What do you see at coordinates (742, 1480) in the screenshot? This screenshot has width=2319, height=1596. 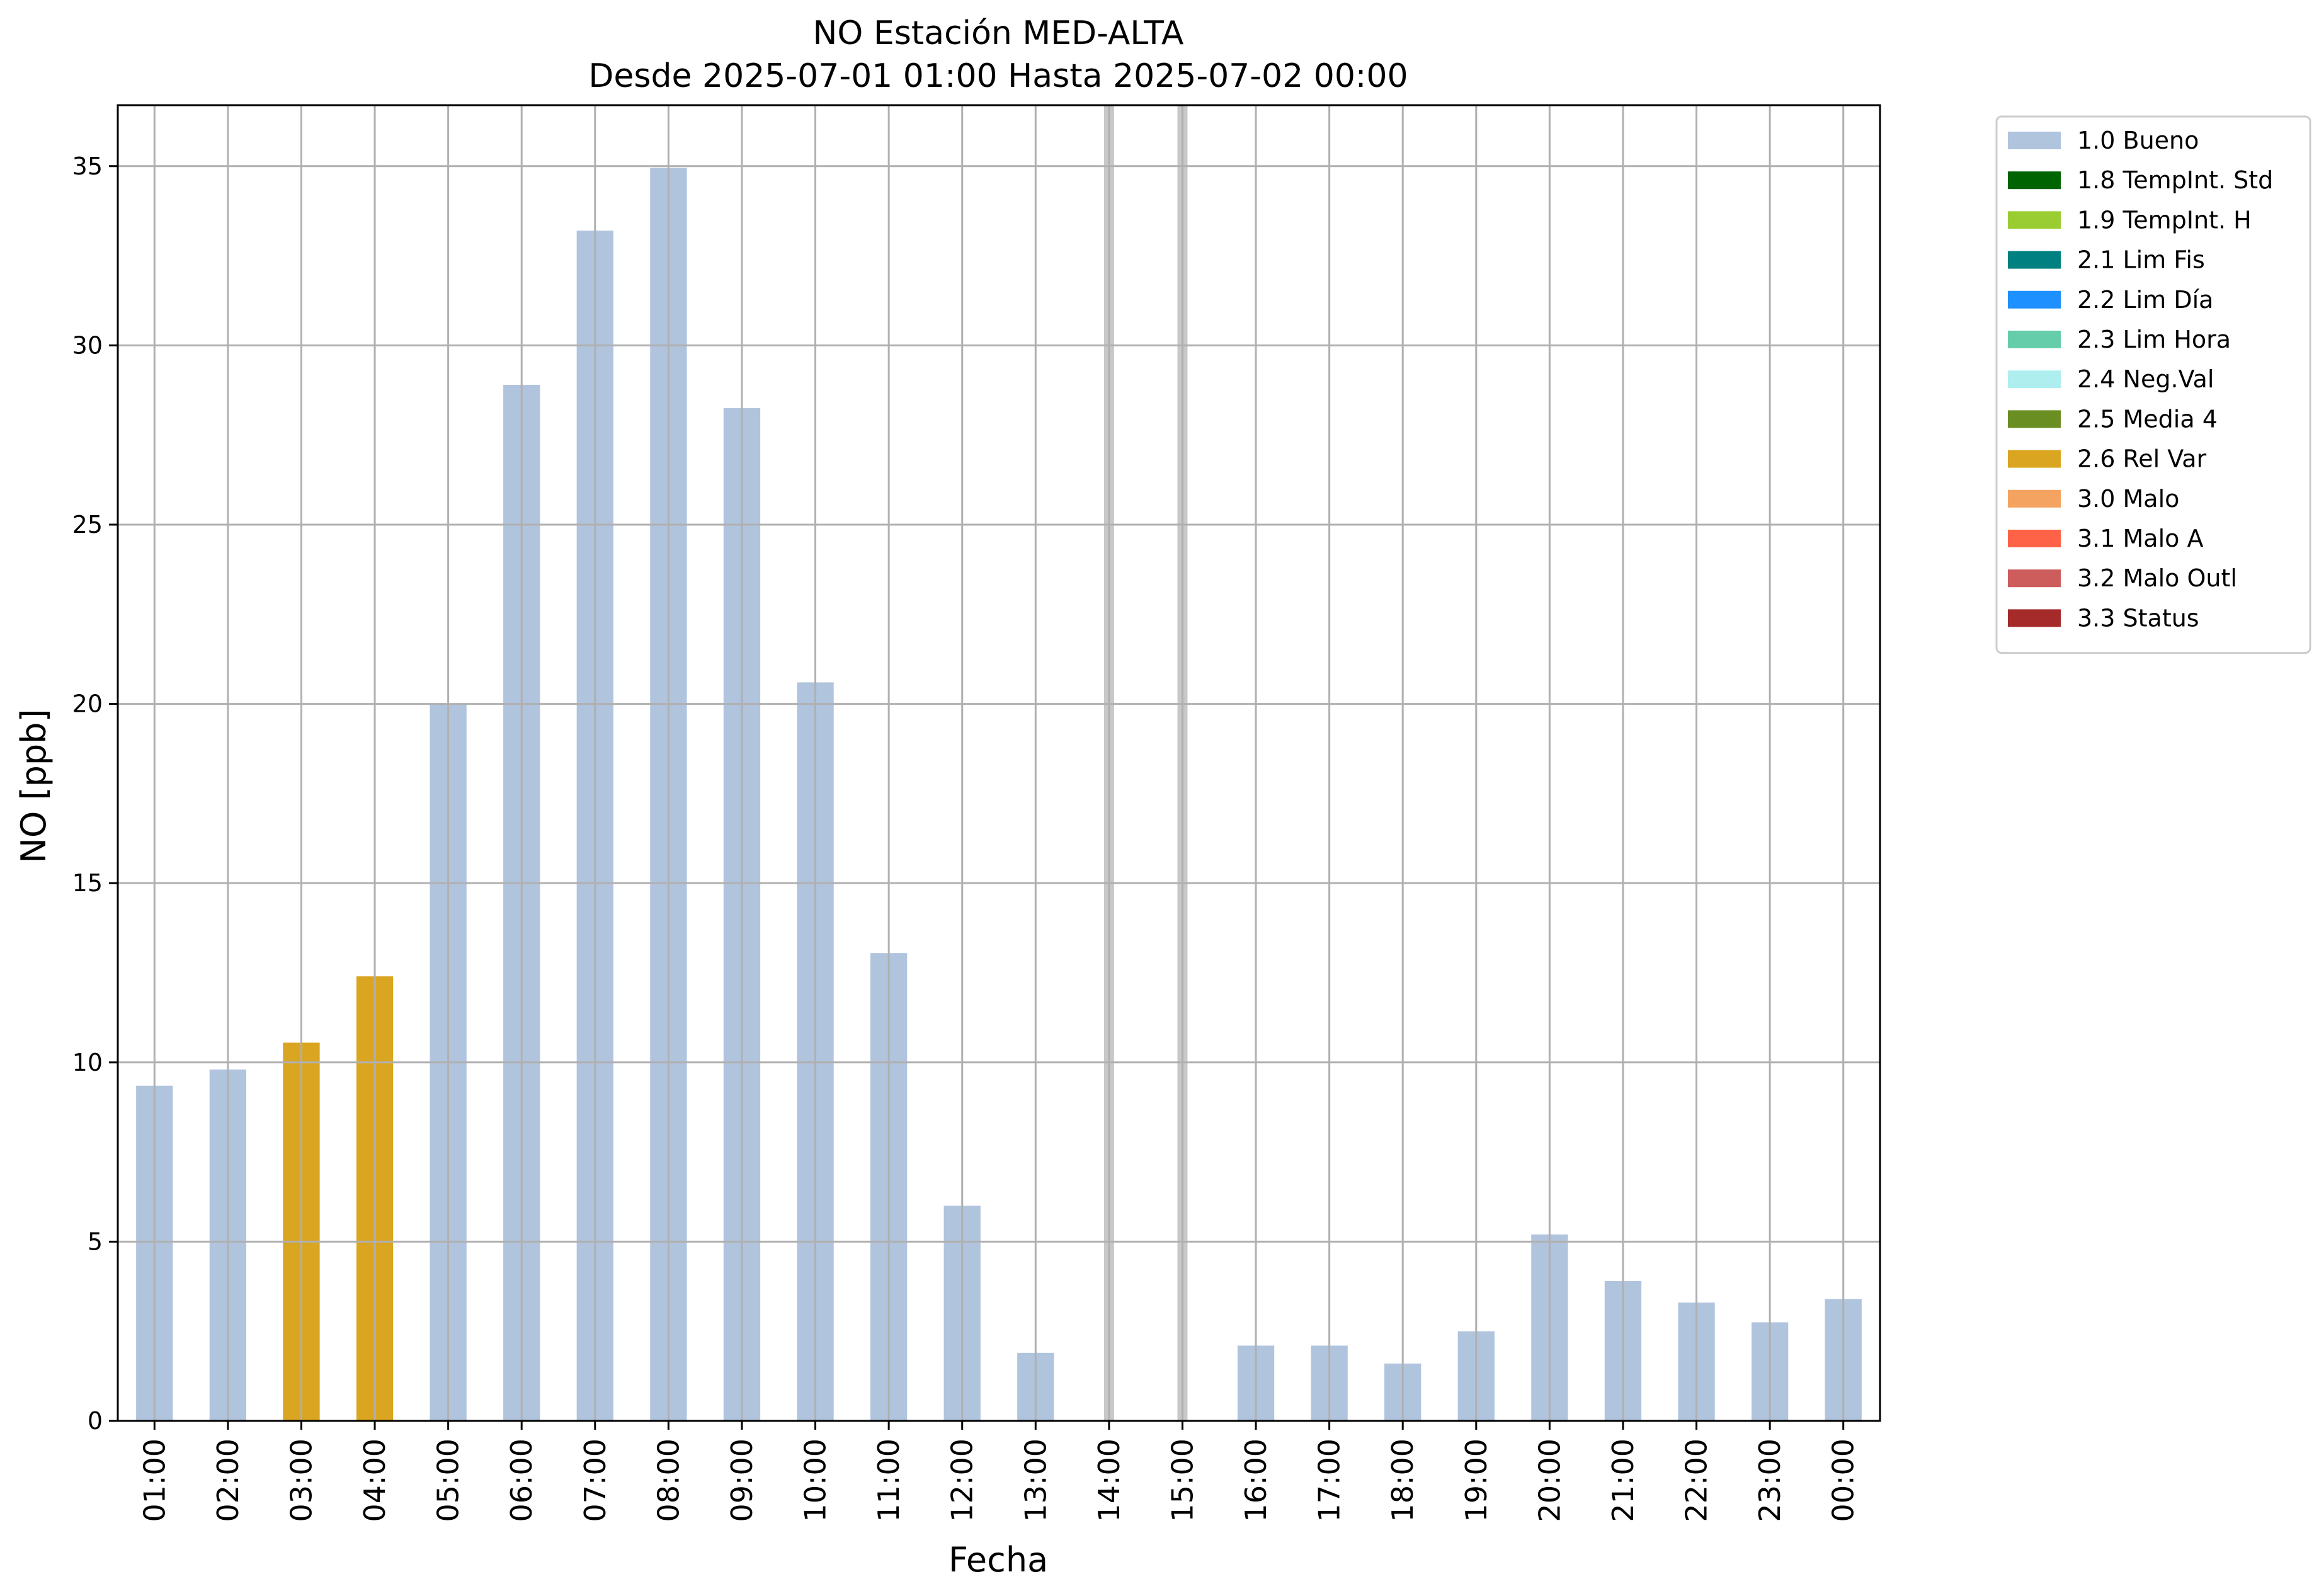 I see `x-tick-label: 09:00` at bounding box center [742, 1480].